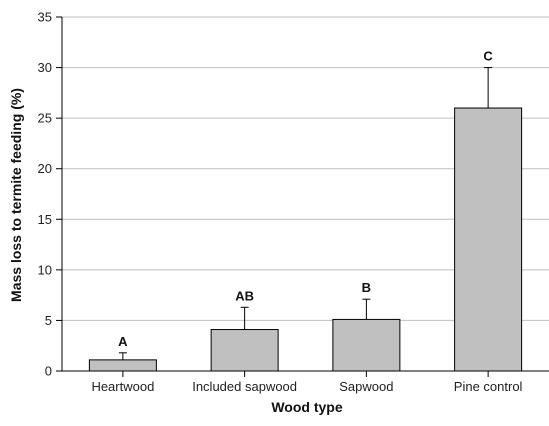 The height and width of the screenshot is (426, 549). What do you see at coordinates (244, 350) in the screenshot?
I see `bar-included-sapwood` at bounding box center [244, 350].